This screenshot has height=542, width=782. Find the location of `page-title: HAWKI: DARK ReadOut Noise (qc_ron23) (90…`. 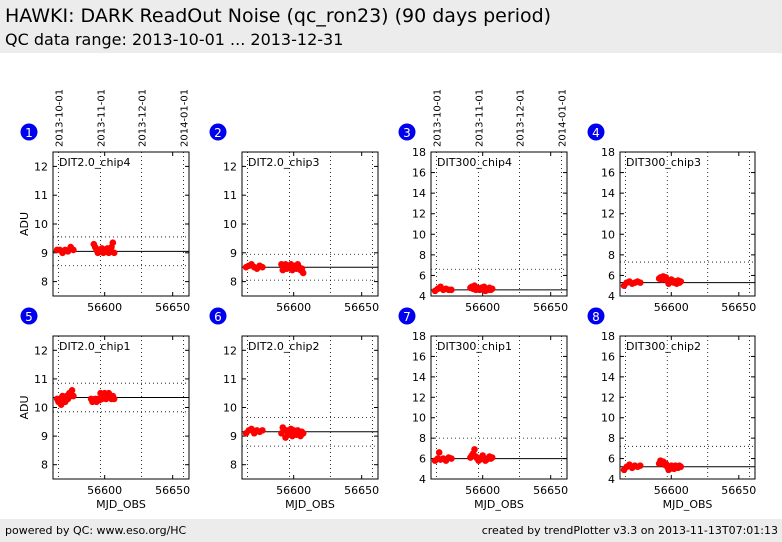

page-title: HAWKI: DARK ReadOut Noise (qc_ron23) (90… is located at coordinates (278, 16).